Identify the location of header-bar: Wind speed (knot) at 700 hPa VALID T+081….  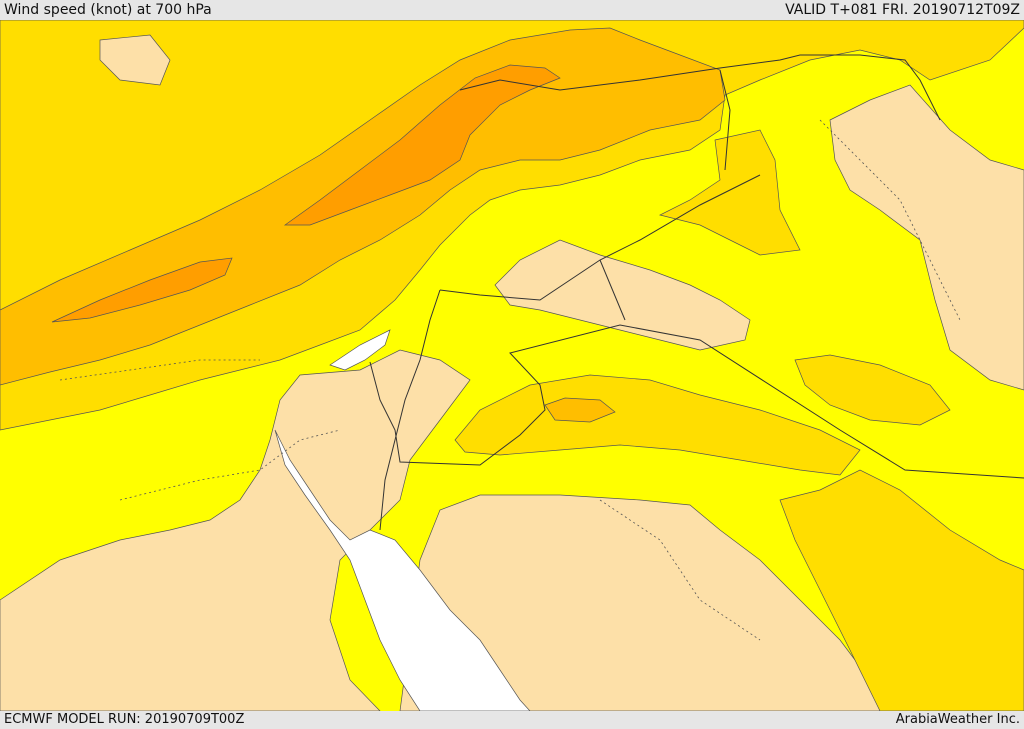
(512, 10).